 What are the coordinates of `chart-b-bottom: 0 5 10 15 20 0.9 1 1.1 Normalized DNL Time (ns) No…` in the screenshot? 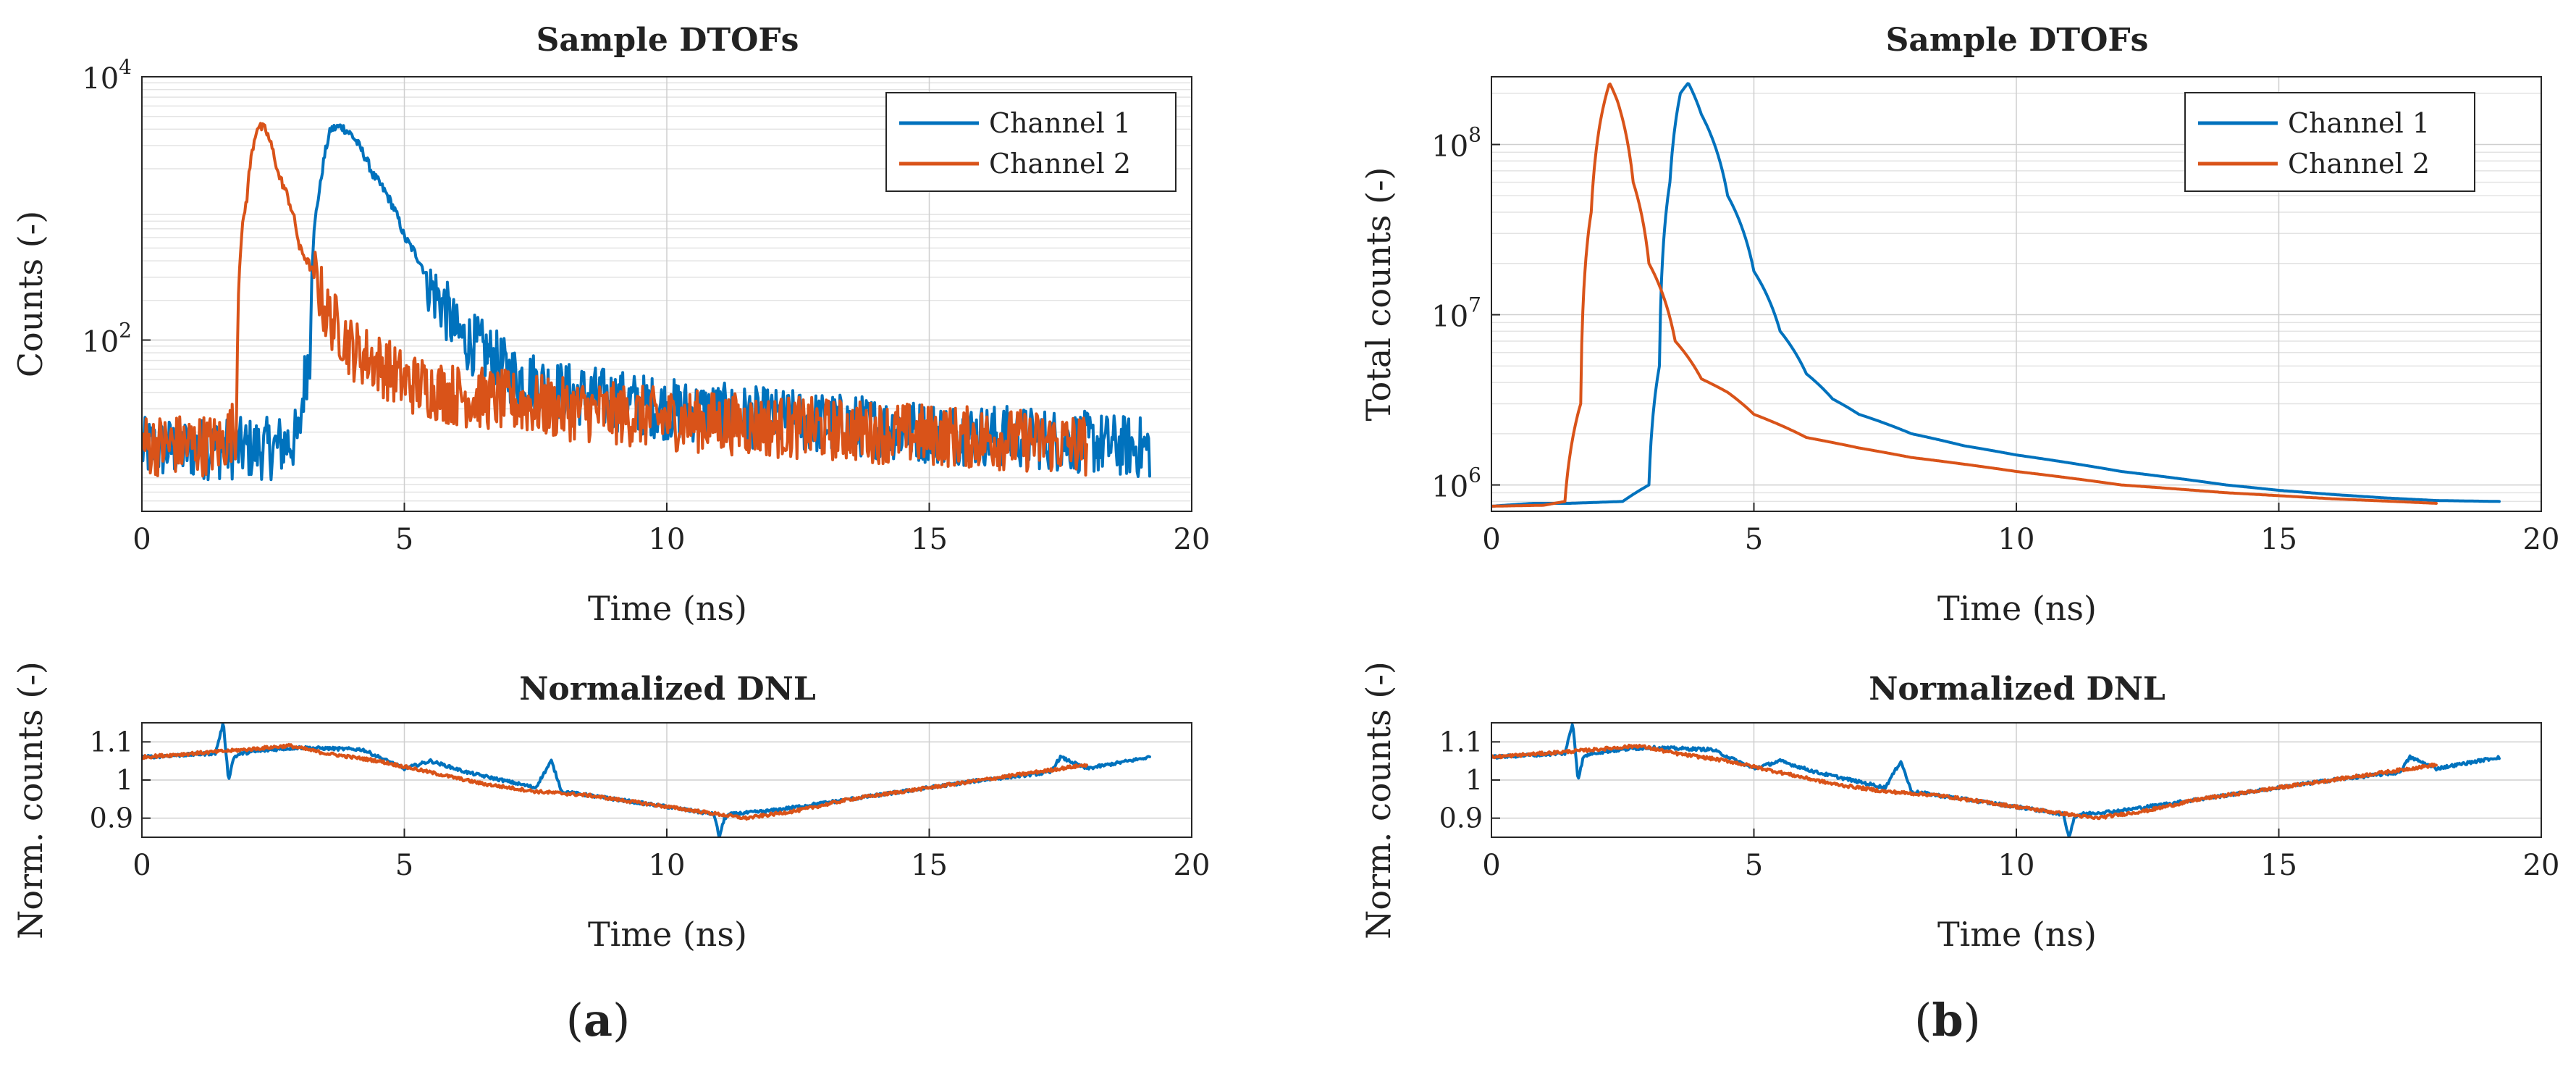 It's located at (1959, 807).